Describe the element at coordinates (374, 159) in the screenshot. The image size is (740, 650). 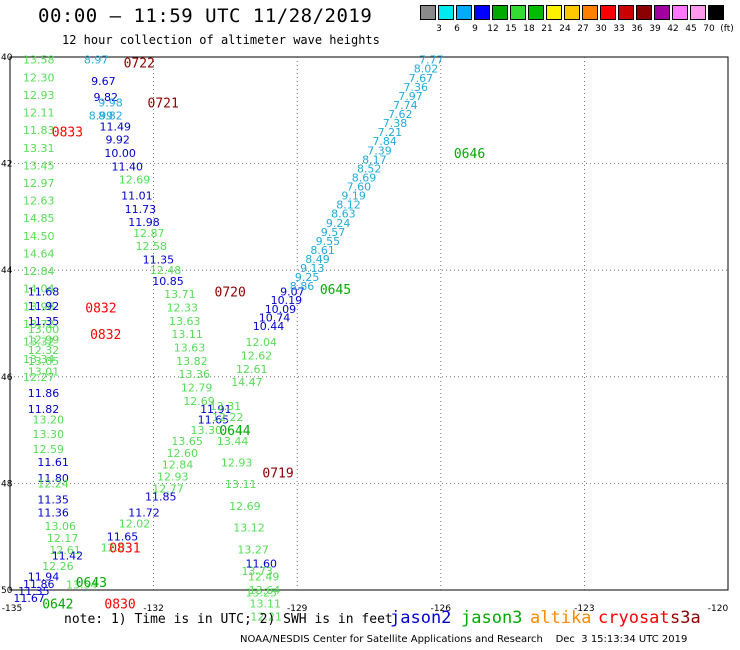
I see `wave-height-value: 8.17` at that location.